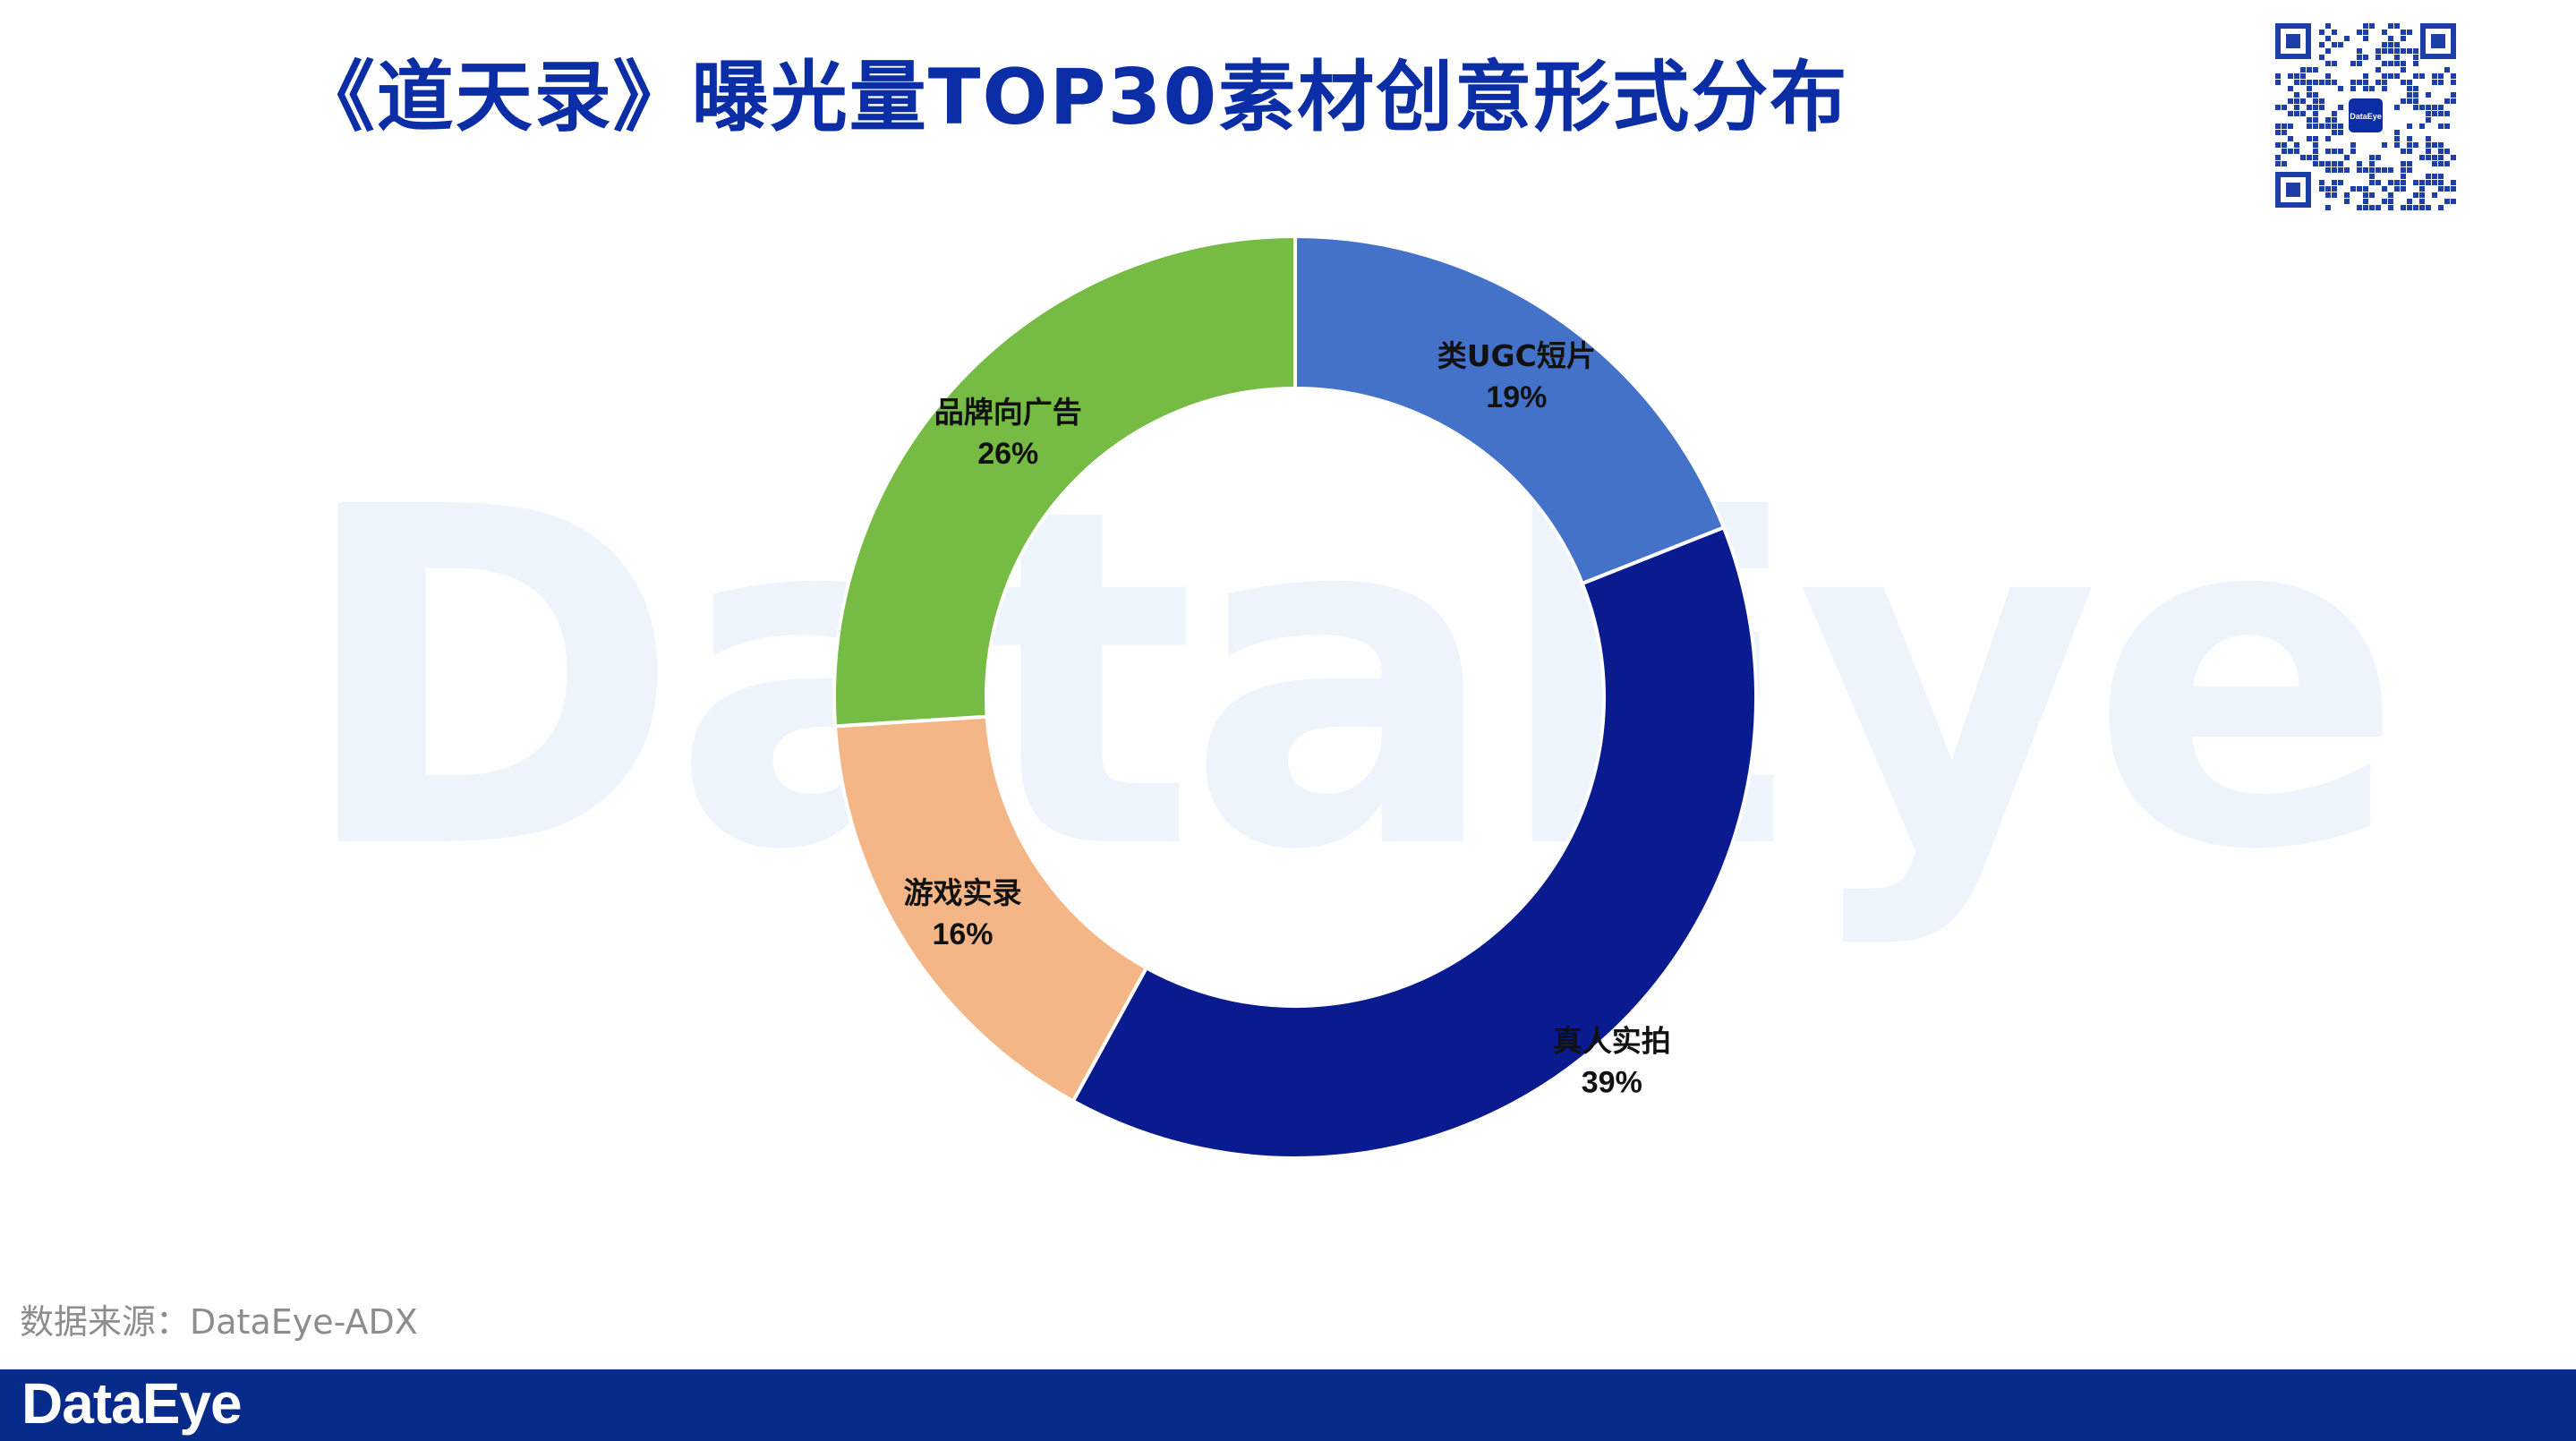  Describe the element at coordinates (962, 934) in the screenshot. I see `slice-value-2: 16%` at that location.